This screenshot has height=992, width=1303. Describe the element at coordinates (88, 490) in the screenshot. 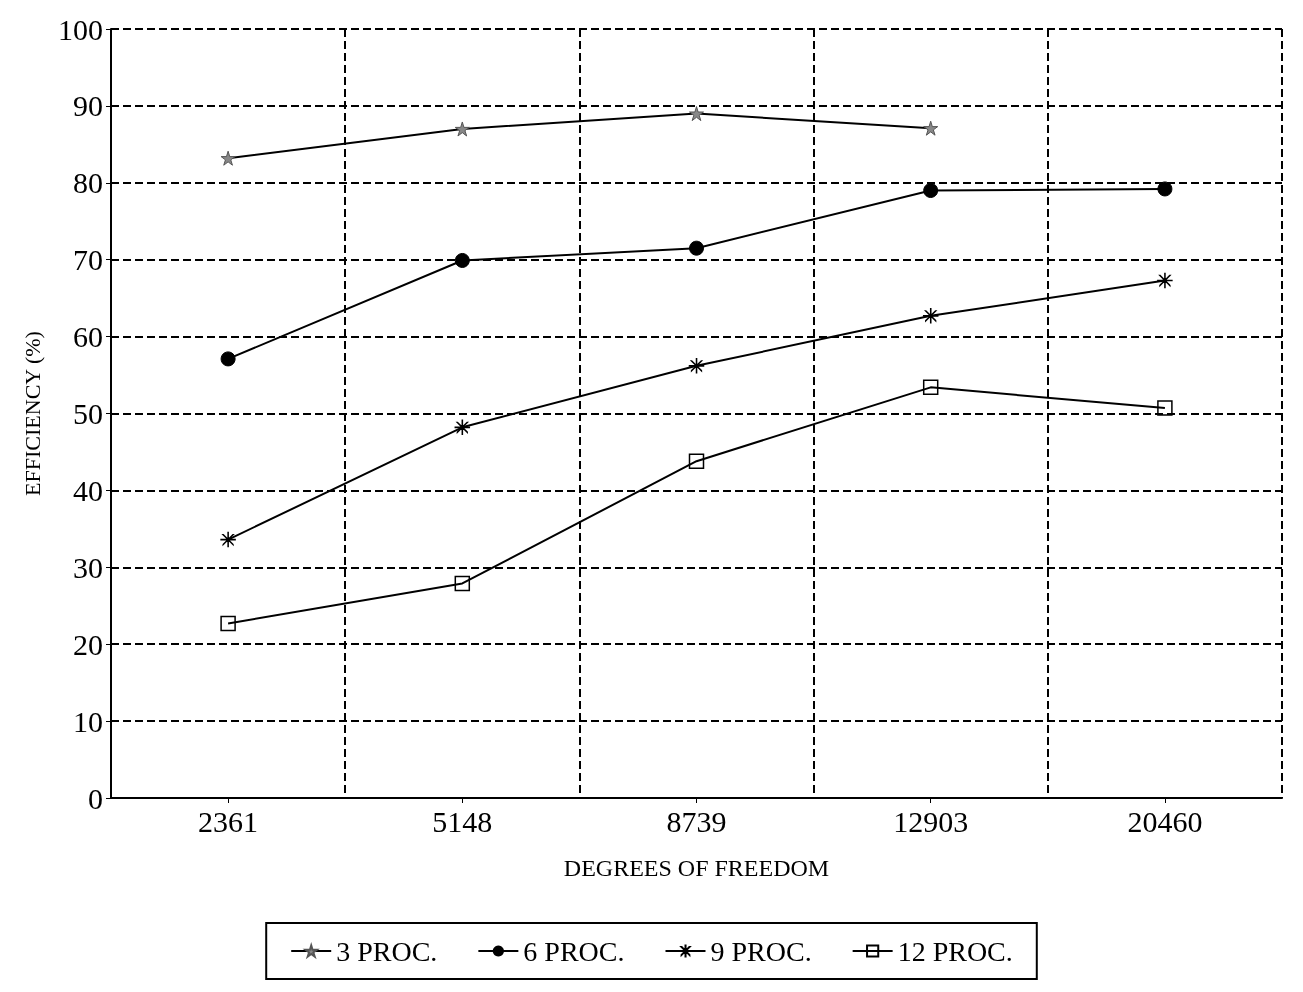

I see `y-tick-label: 40` at that location.